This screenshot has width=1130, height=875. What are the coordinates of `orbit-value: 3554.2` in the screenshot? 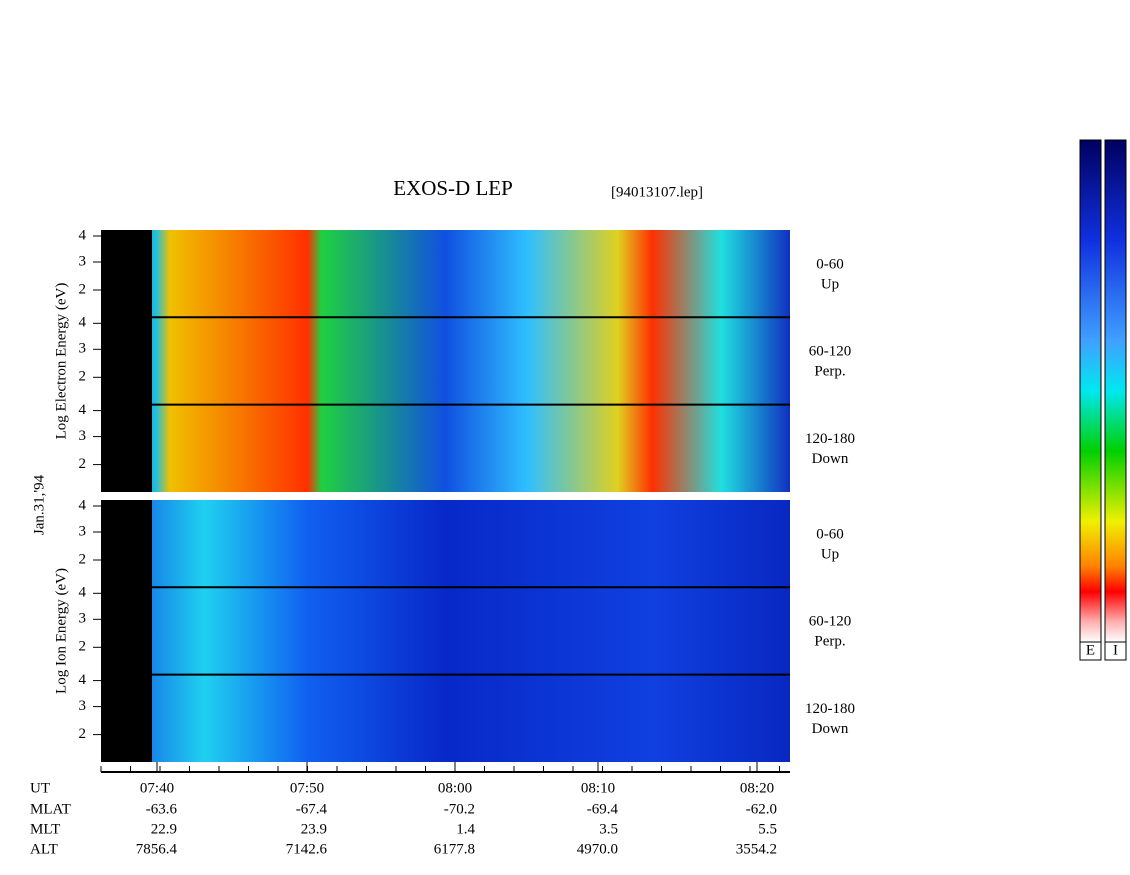 It's located at (756, 849).